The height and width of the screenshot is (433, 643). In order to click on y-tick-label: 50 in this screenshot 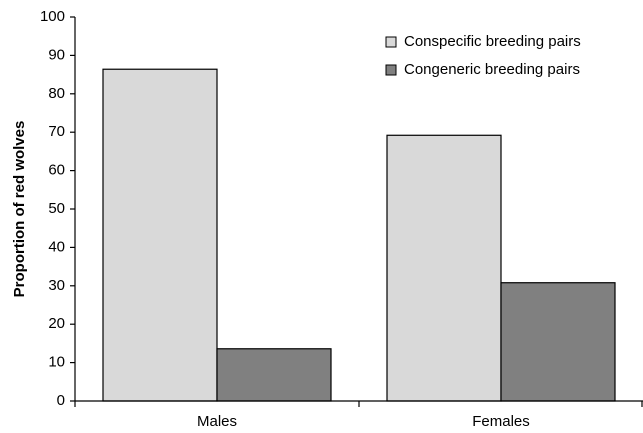, I will do `click(56, 208)`.